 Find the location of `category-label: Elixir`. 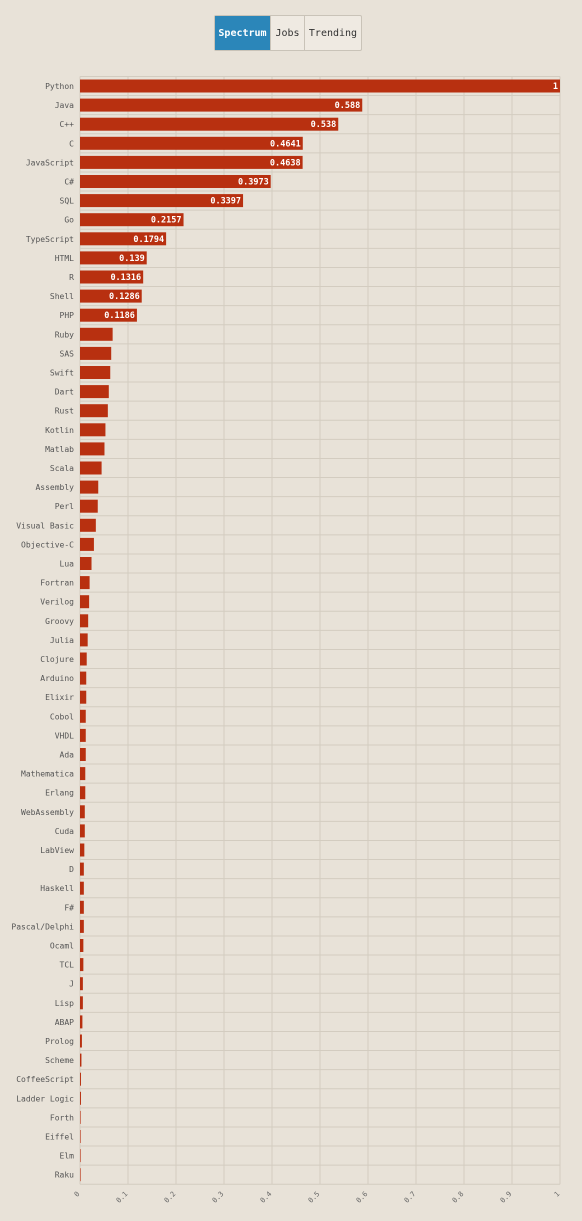

category-label: Elixir is located at coordinates (59, 697).